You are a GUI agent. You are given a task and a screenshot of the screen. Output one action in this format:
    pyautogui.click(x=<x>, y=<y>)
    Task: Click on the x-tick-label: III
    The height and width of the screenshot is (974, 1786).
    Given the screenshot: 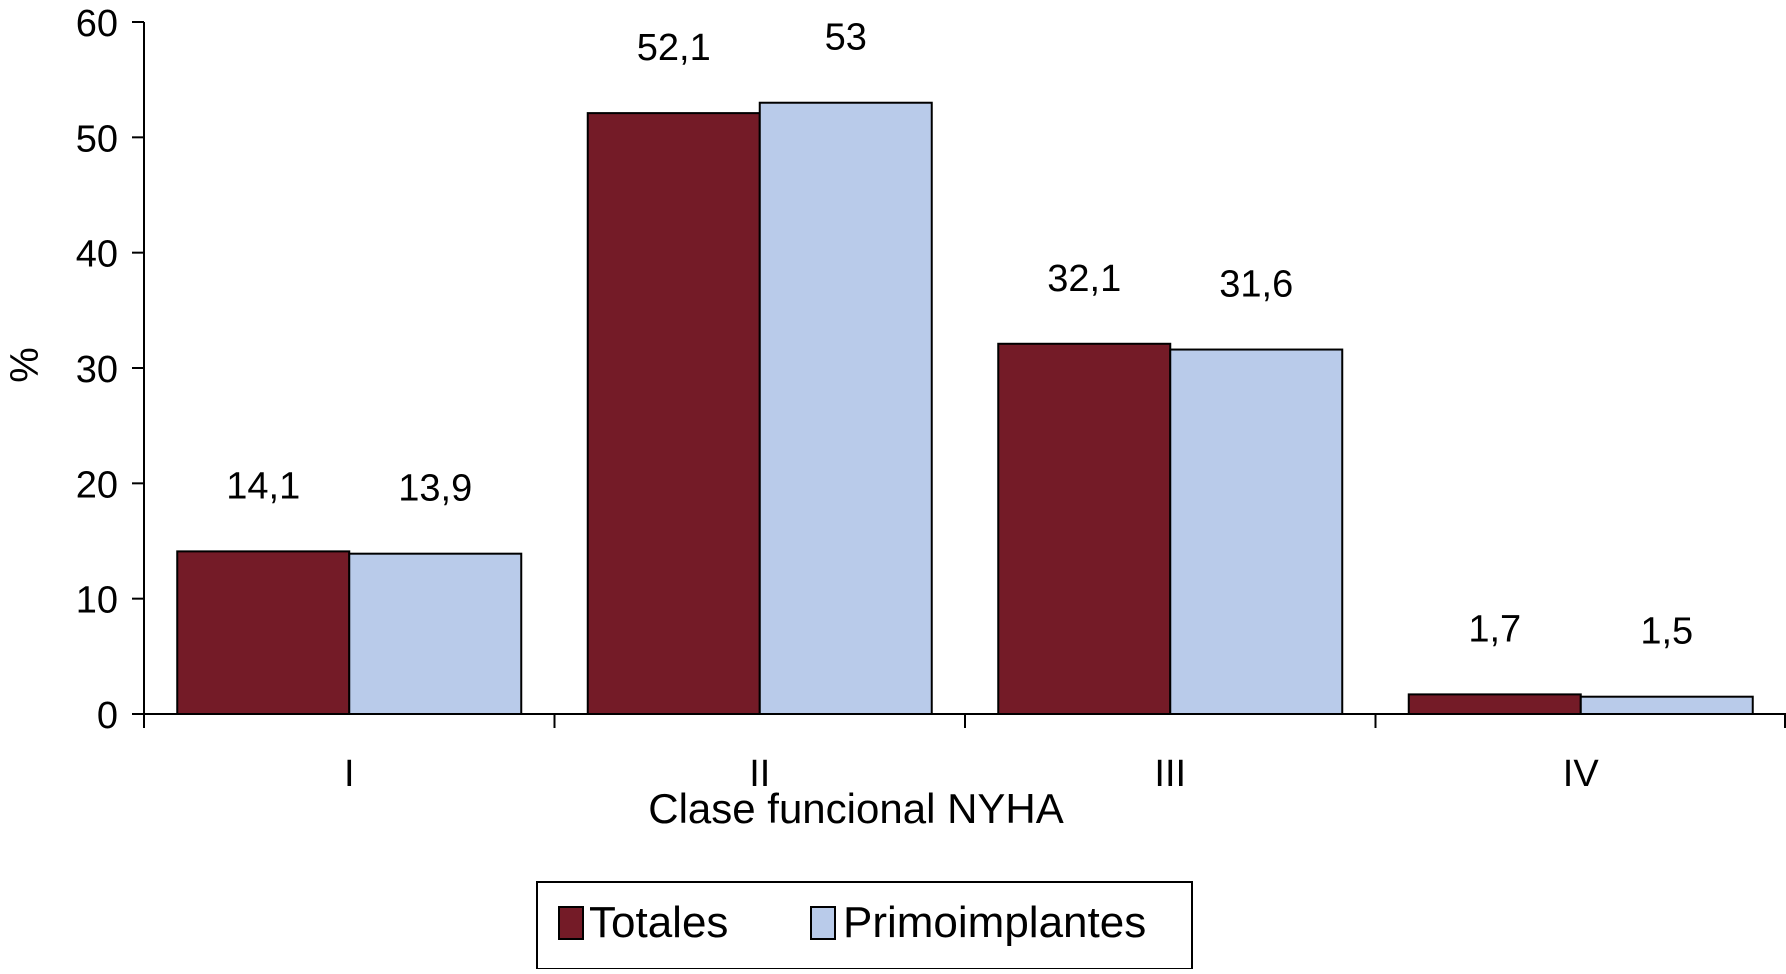 What is the action you would take?
    pyautogui.click(x=1170, y=774)
    